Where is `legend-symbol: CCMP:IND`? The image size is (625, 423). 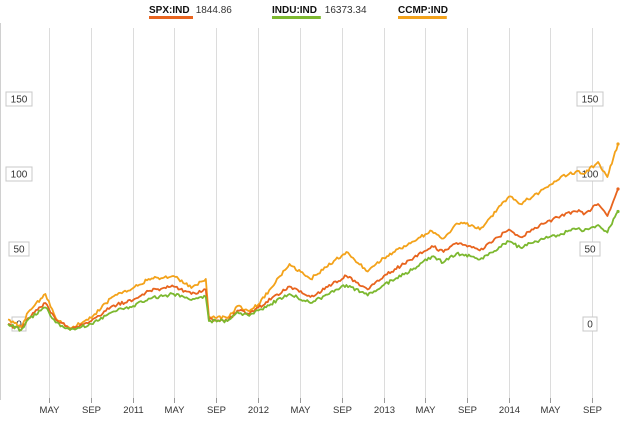
legend-symbol: CCMP:IND is located at coordinates (423, 10).